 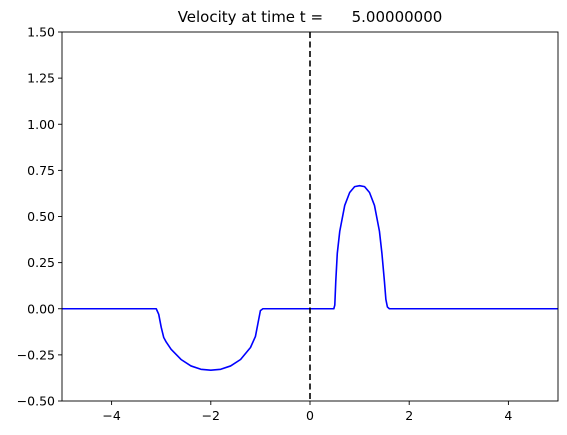 What do you see at coordinates (36, 401) in the screenshot?
I see `y-tick-label: −0.50` at bounding box center [36, 401].